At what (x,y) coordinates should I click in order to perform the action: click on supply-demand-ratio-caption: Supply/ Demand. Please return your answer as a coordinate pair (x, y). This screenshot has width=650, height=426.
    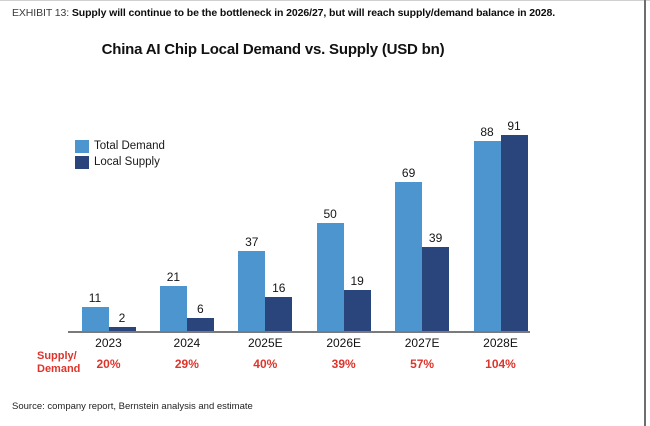
    Looking at the image, I should click on (59, 362).